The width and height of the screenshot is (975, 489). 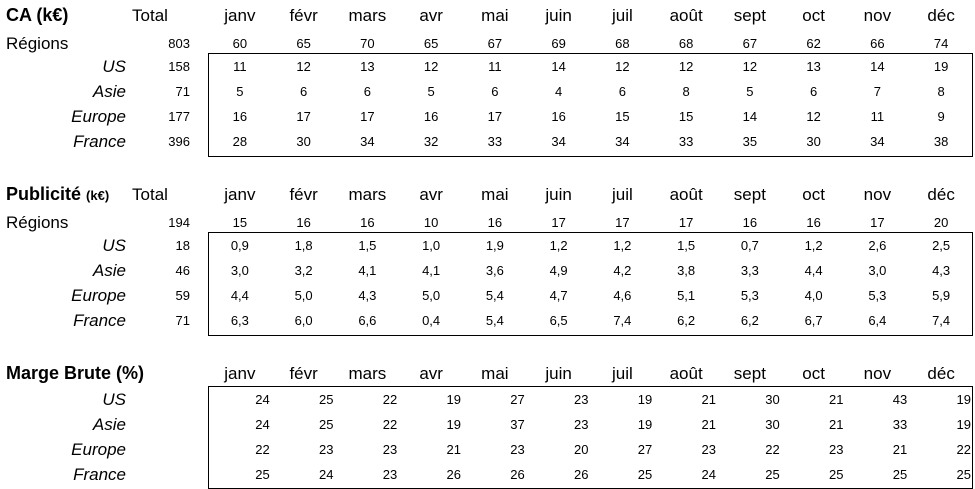 What do you see at coordinates (686, 222) in the screenshot?
I see `cell: 17` at bounding box center [686, 222].